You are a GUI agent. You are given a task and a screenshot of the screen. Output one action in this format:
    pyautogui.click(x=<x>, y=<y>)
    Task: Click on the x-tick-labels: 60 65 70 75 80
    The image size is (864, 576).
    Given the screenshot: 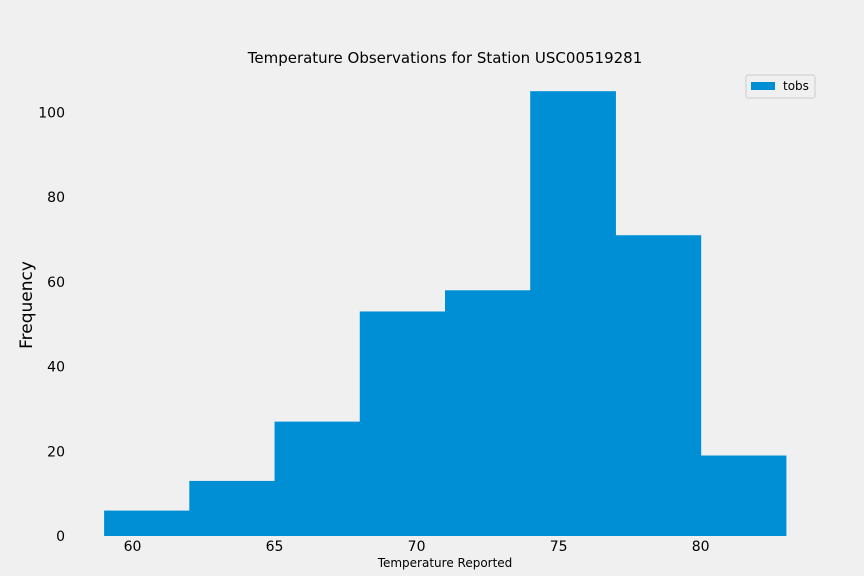 What is the action you would take?
    pyautogui.click(x=417, y=547)
    